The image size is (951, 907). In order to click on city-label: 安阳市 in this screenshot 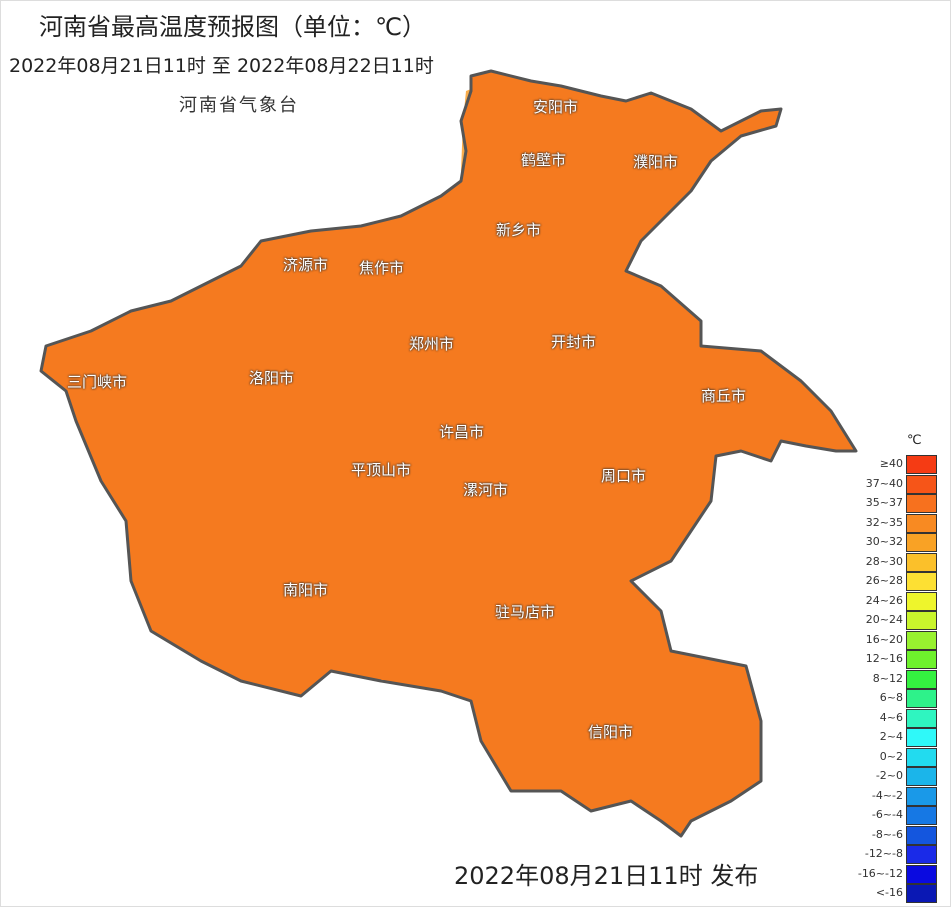, I will do `click(556, 107)`.